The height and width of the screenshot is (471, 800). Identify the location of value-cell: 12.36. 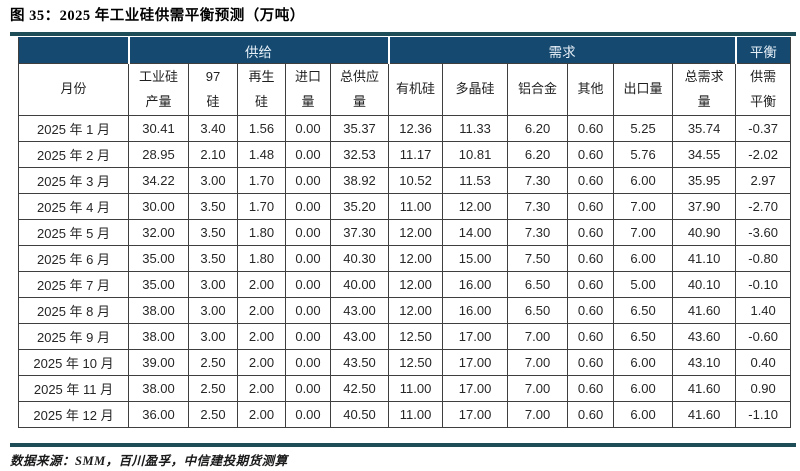
(416, 128).